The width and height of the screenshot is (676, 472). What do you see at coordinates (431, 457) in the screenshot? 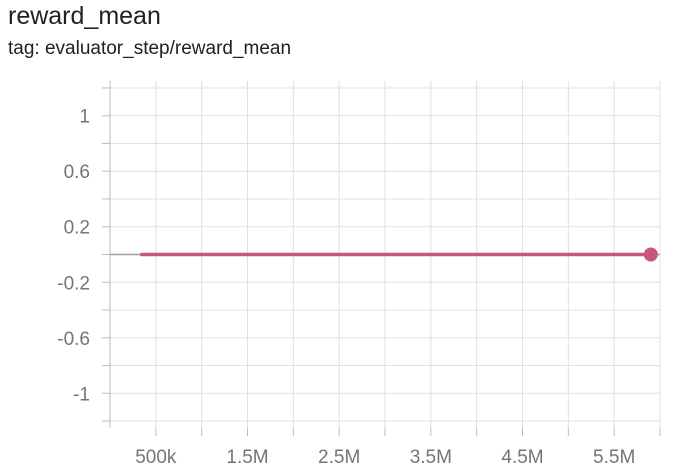
I see `x-tick-label: 3.5M` at bounding box center [431, 457].